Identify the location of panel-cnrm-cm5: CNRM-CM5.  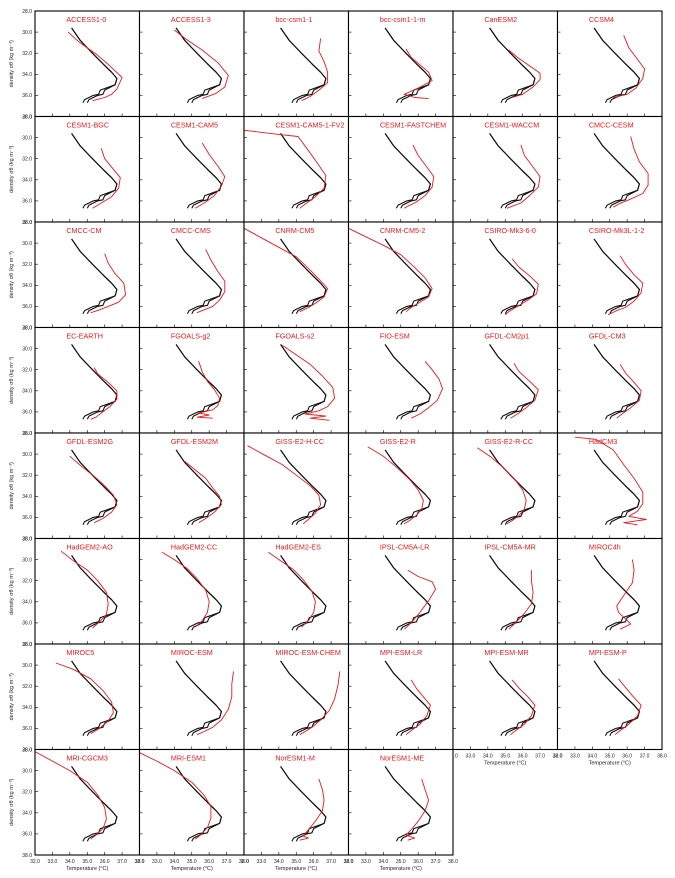
(296, 275).